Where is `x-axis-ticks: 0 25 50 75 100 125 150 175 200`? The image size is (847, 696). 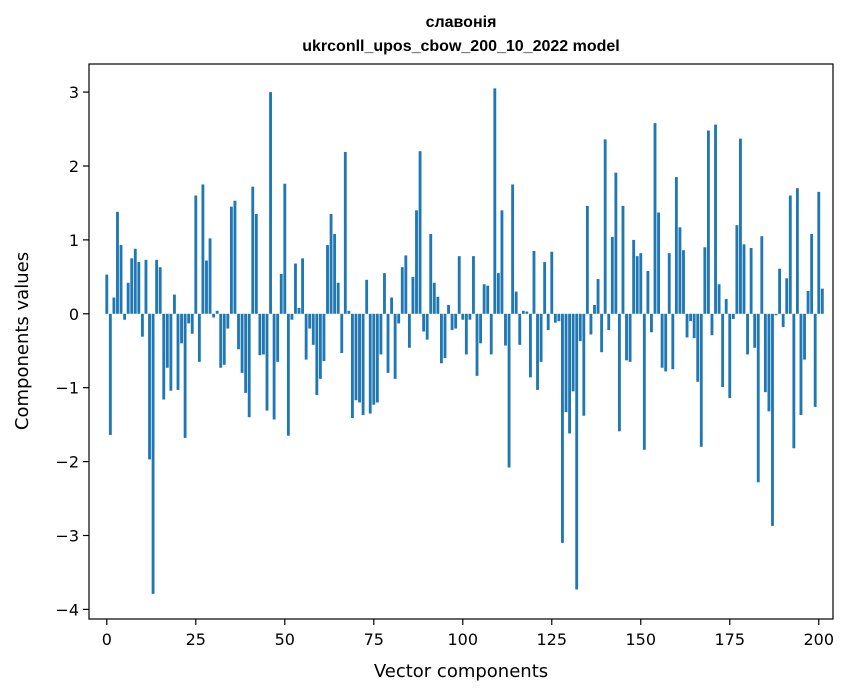
x-axis-ticks: 0 25 50 75 100 125 150 175 200 is located at coordinates (468, 634).